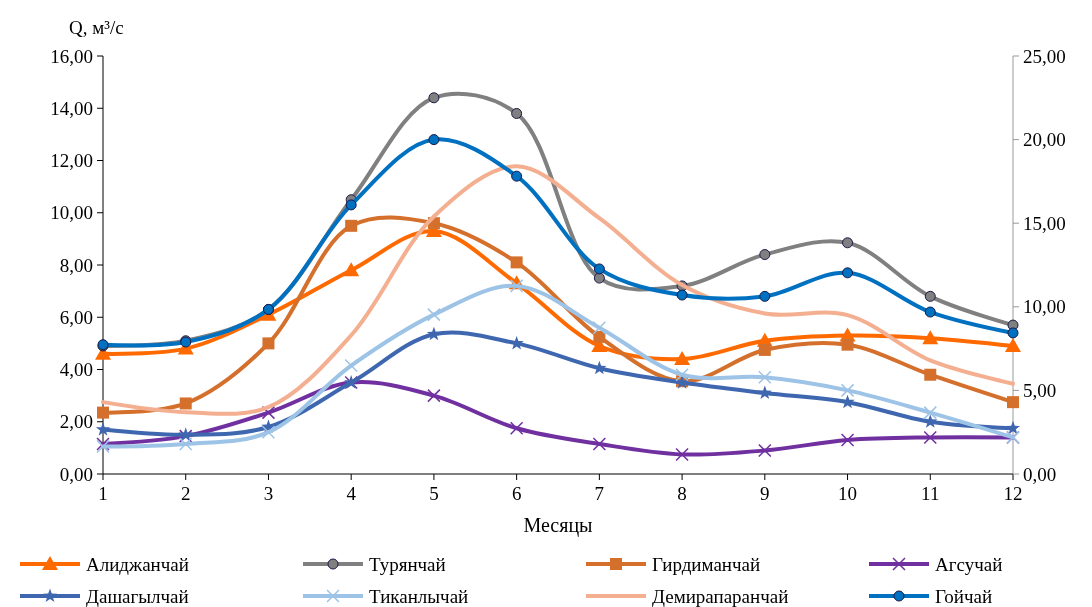 The height and width of the screenshot is (607, 1092). Describe the element at coordinates (964, 596) in the screenshot. I see `legend-label: Гойчай` at that location.